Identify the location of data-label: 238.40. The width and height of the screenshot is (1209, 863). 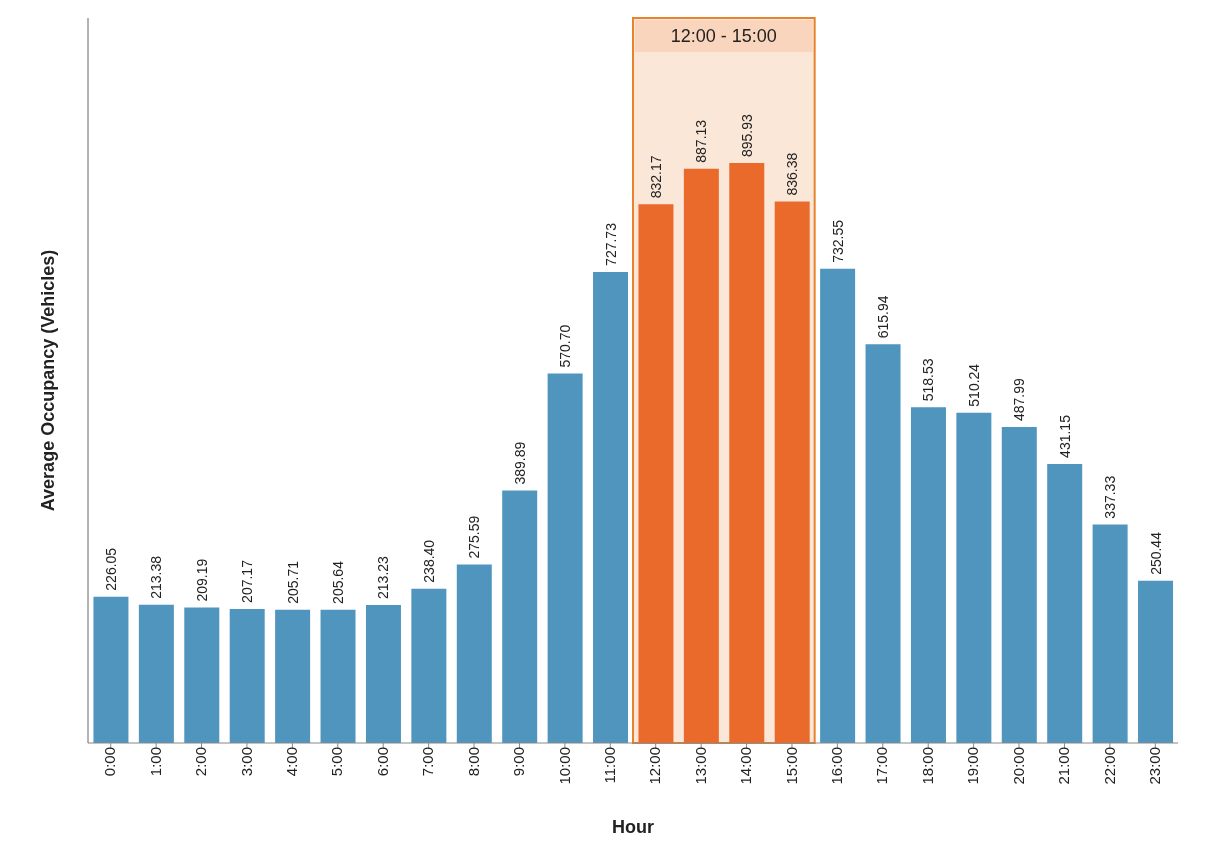
(428, 561).